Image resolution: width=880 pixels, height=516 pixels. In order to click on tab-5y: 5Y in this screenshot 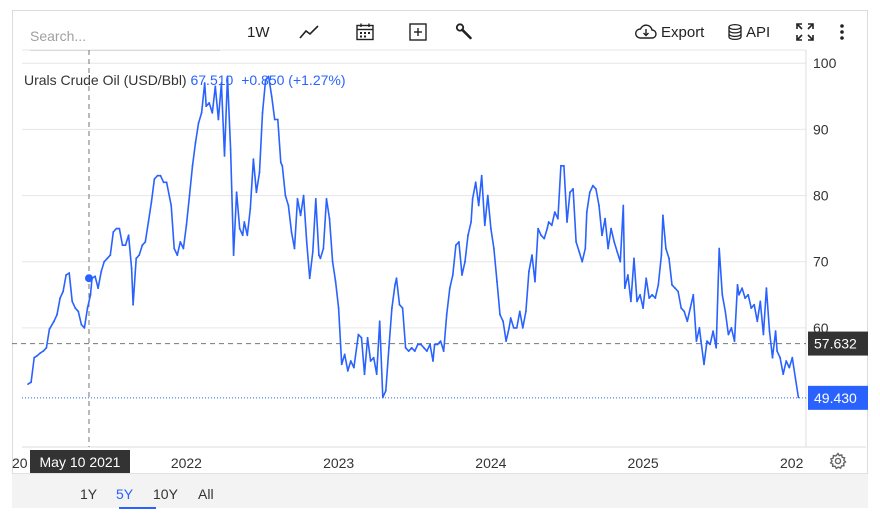, I will do `click(125, 494)`.